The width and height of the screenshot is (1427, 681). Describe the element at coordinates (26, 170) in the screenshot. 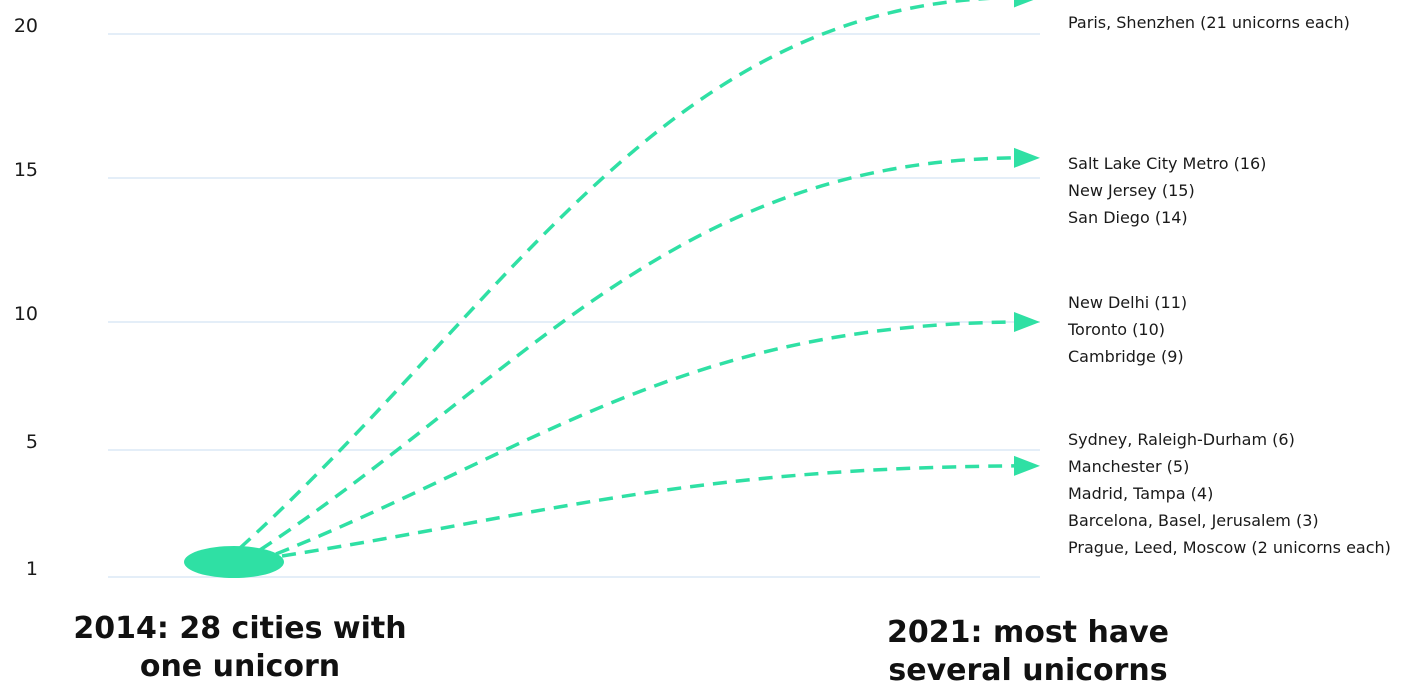

I see `y-tick-label: 15` at that location.